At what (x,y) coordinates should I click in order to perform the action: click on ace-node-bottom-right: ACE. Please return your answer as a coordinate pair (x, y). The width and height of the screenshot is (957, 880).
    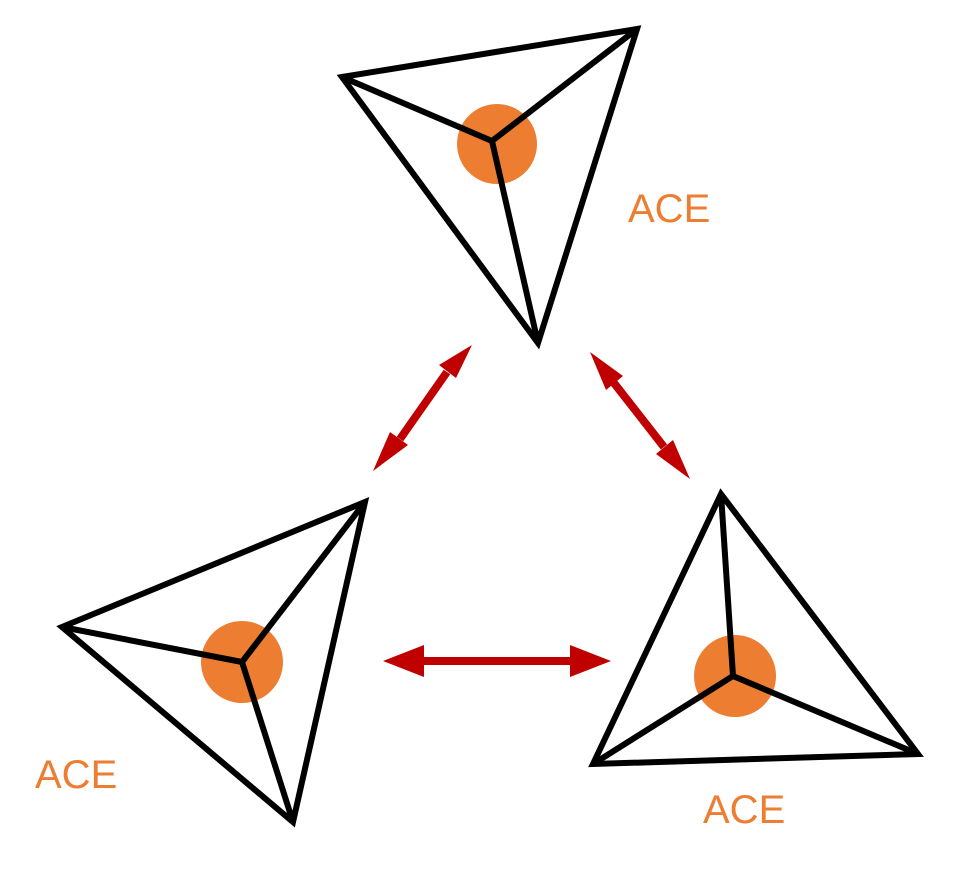
    Looking at the image, I should click on (756, 660).